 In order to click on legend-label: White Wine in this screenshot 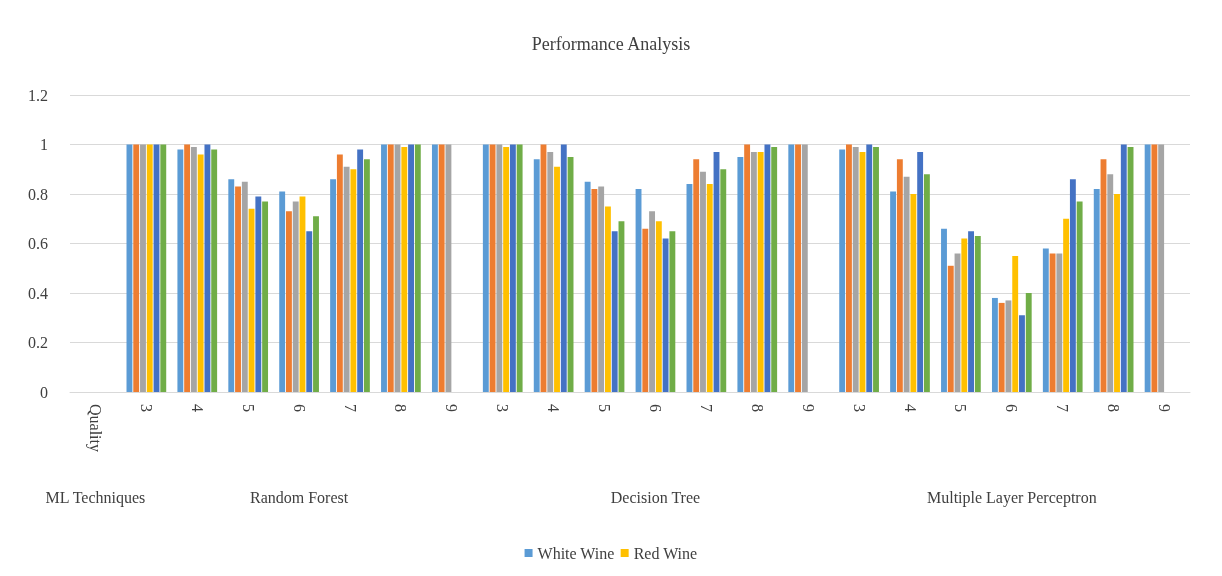, I will do `click(576, 553)`.